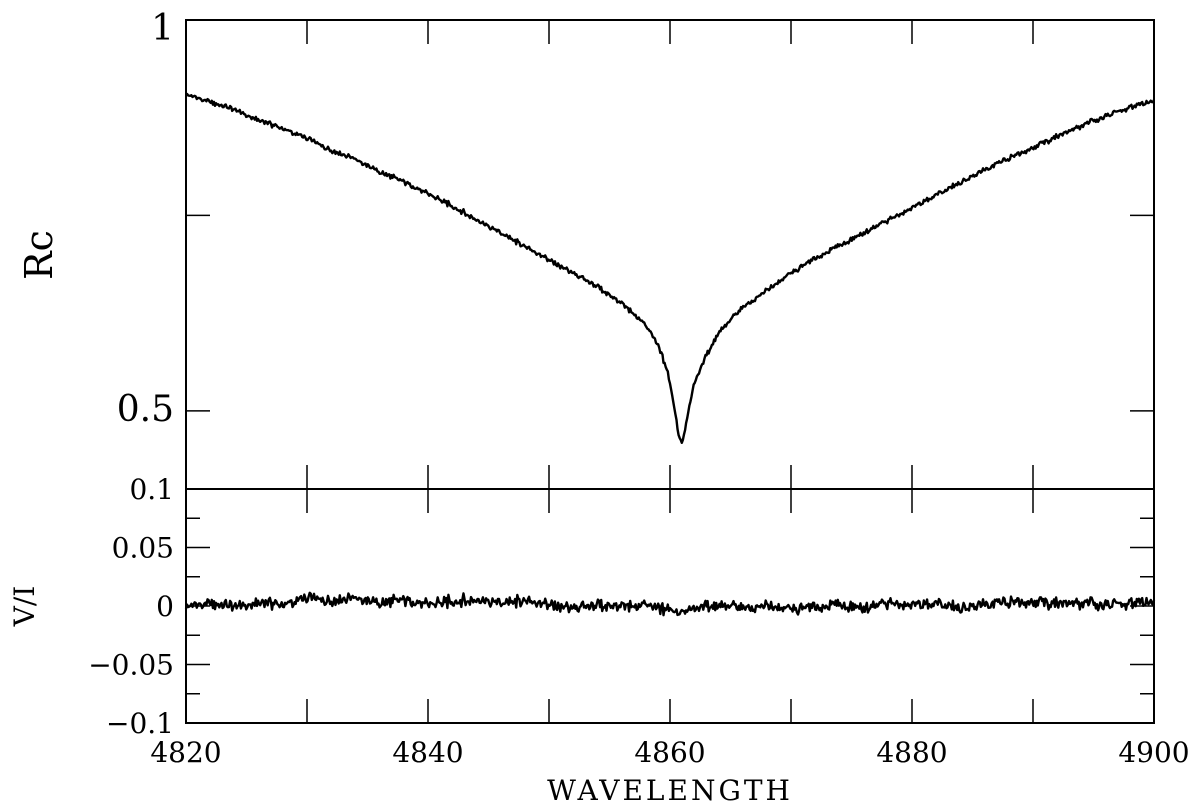  Describe the element at coordinates (143, 548) in the screenshot. I see `bottom-panel-y-tick-label: 0.05` at that location.